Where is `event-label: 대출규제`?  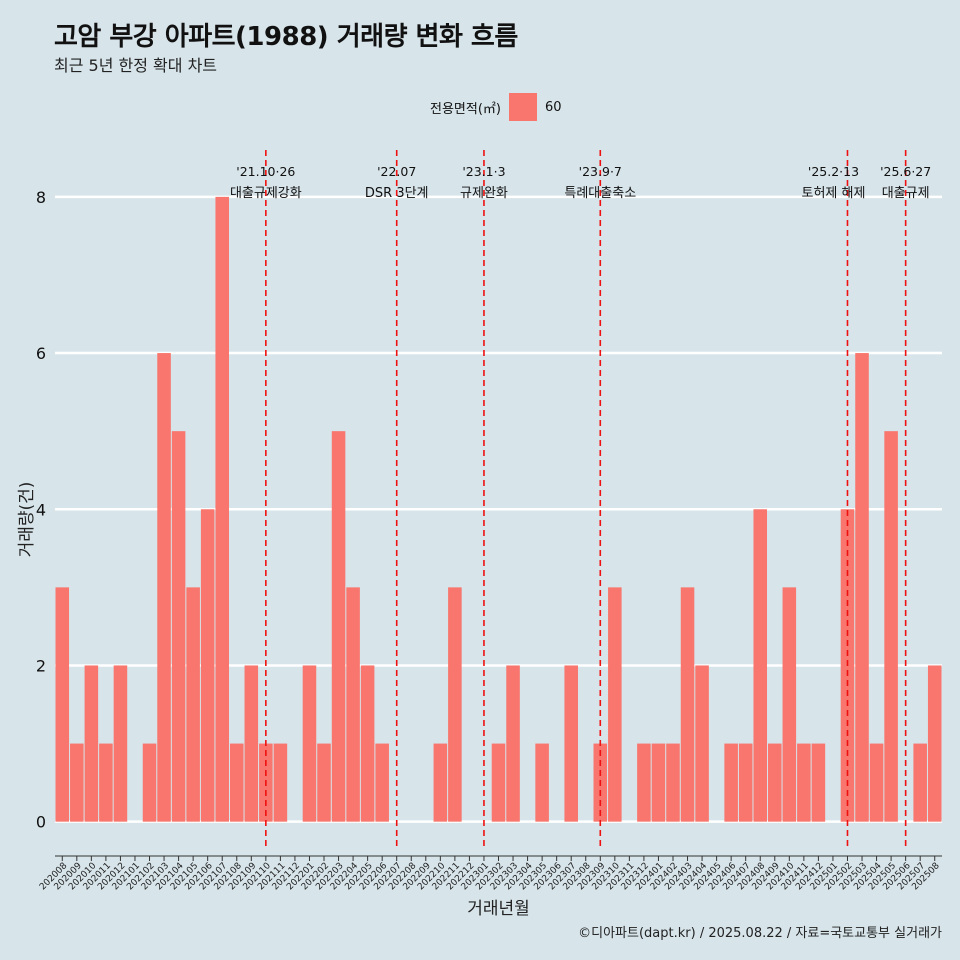
event-label: 대출규제 is located at coordinates (906, 193).